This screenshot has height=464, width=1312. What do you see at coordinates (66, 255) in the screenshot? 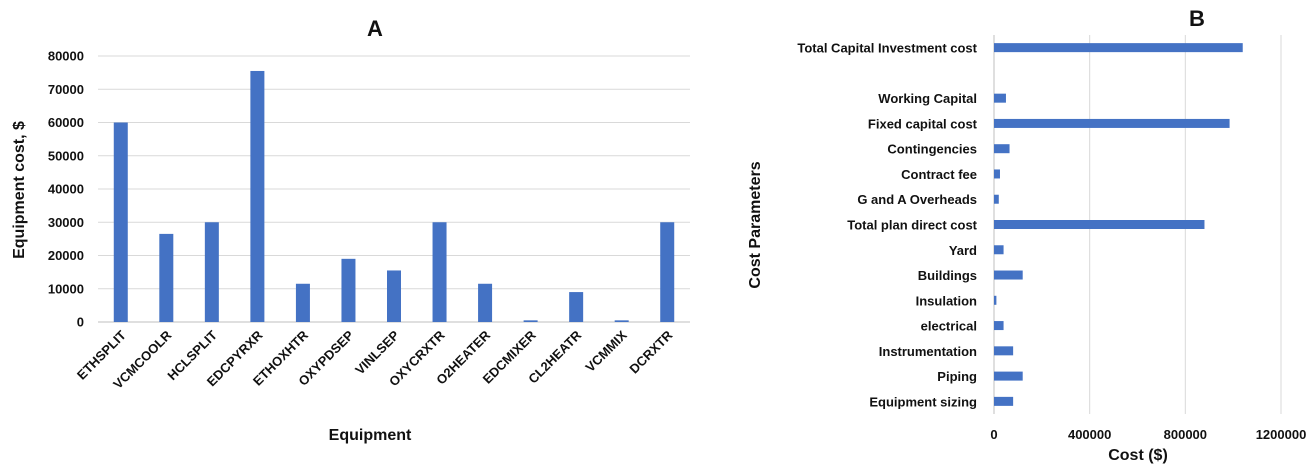
I see `chart-a-y-tick-label: 20000` at bounding box center [66, 255].